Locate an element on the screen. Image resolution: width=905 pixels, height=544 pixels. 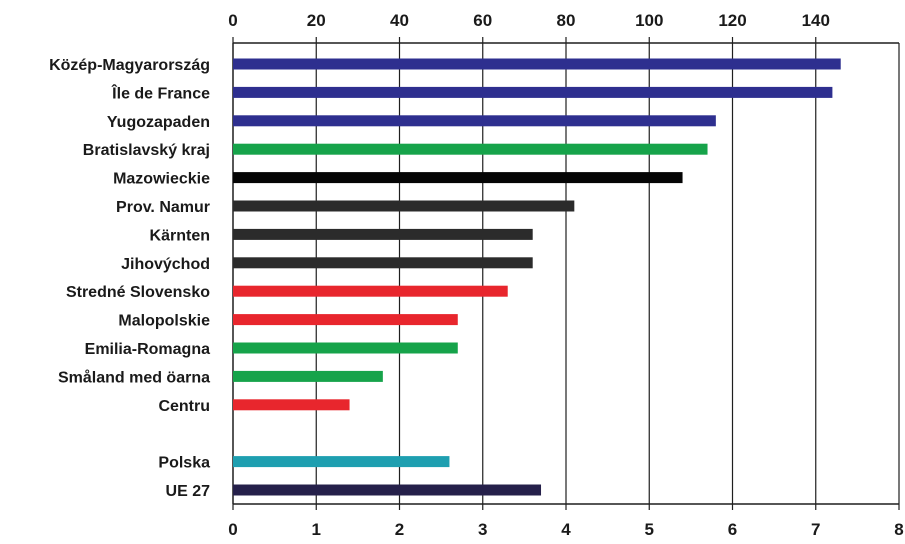
top-tick-label: 100 is located at coordinates (649, 20).